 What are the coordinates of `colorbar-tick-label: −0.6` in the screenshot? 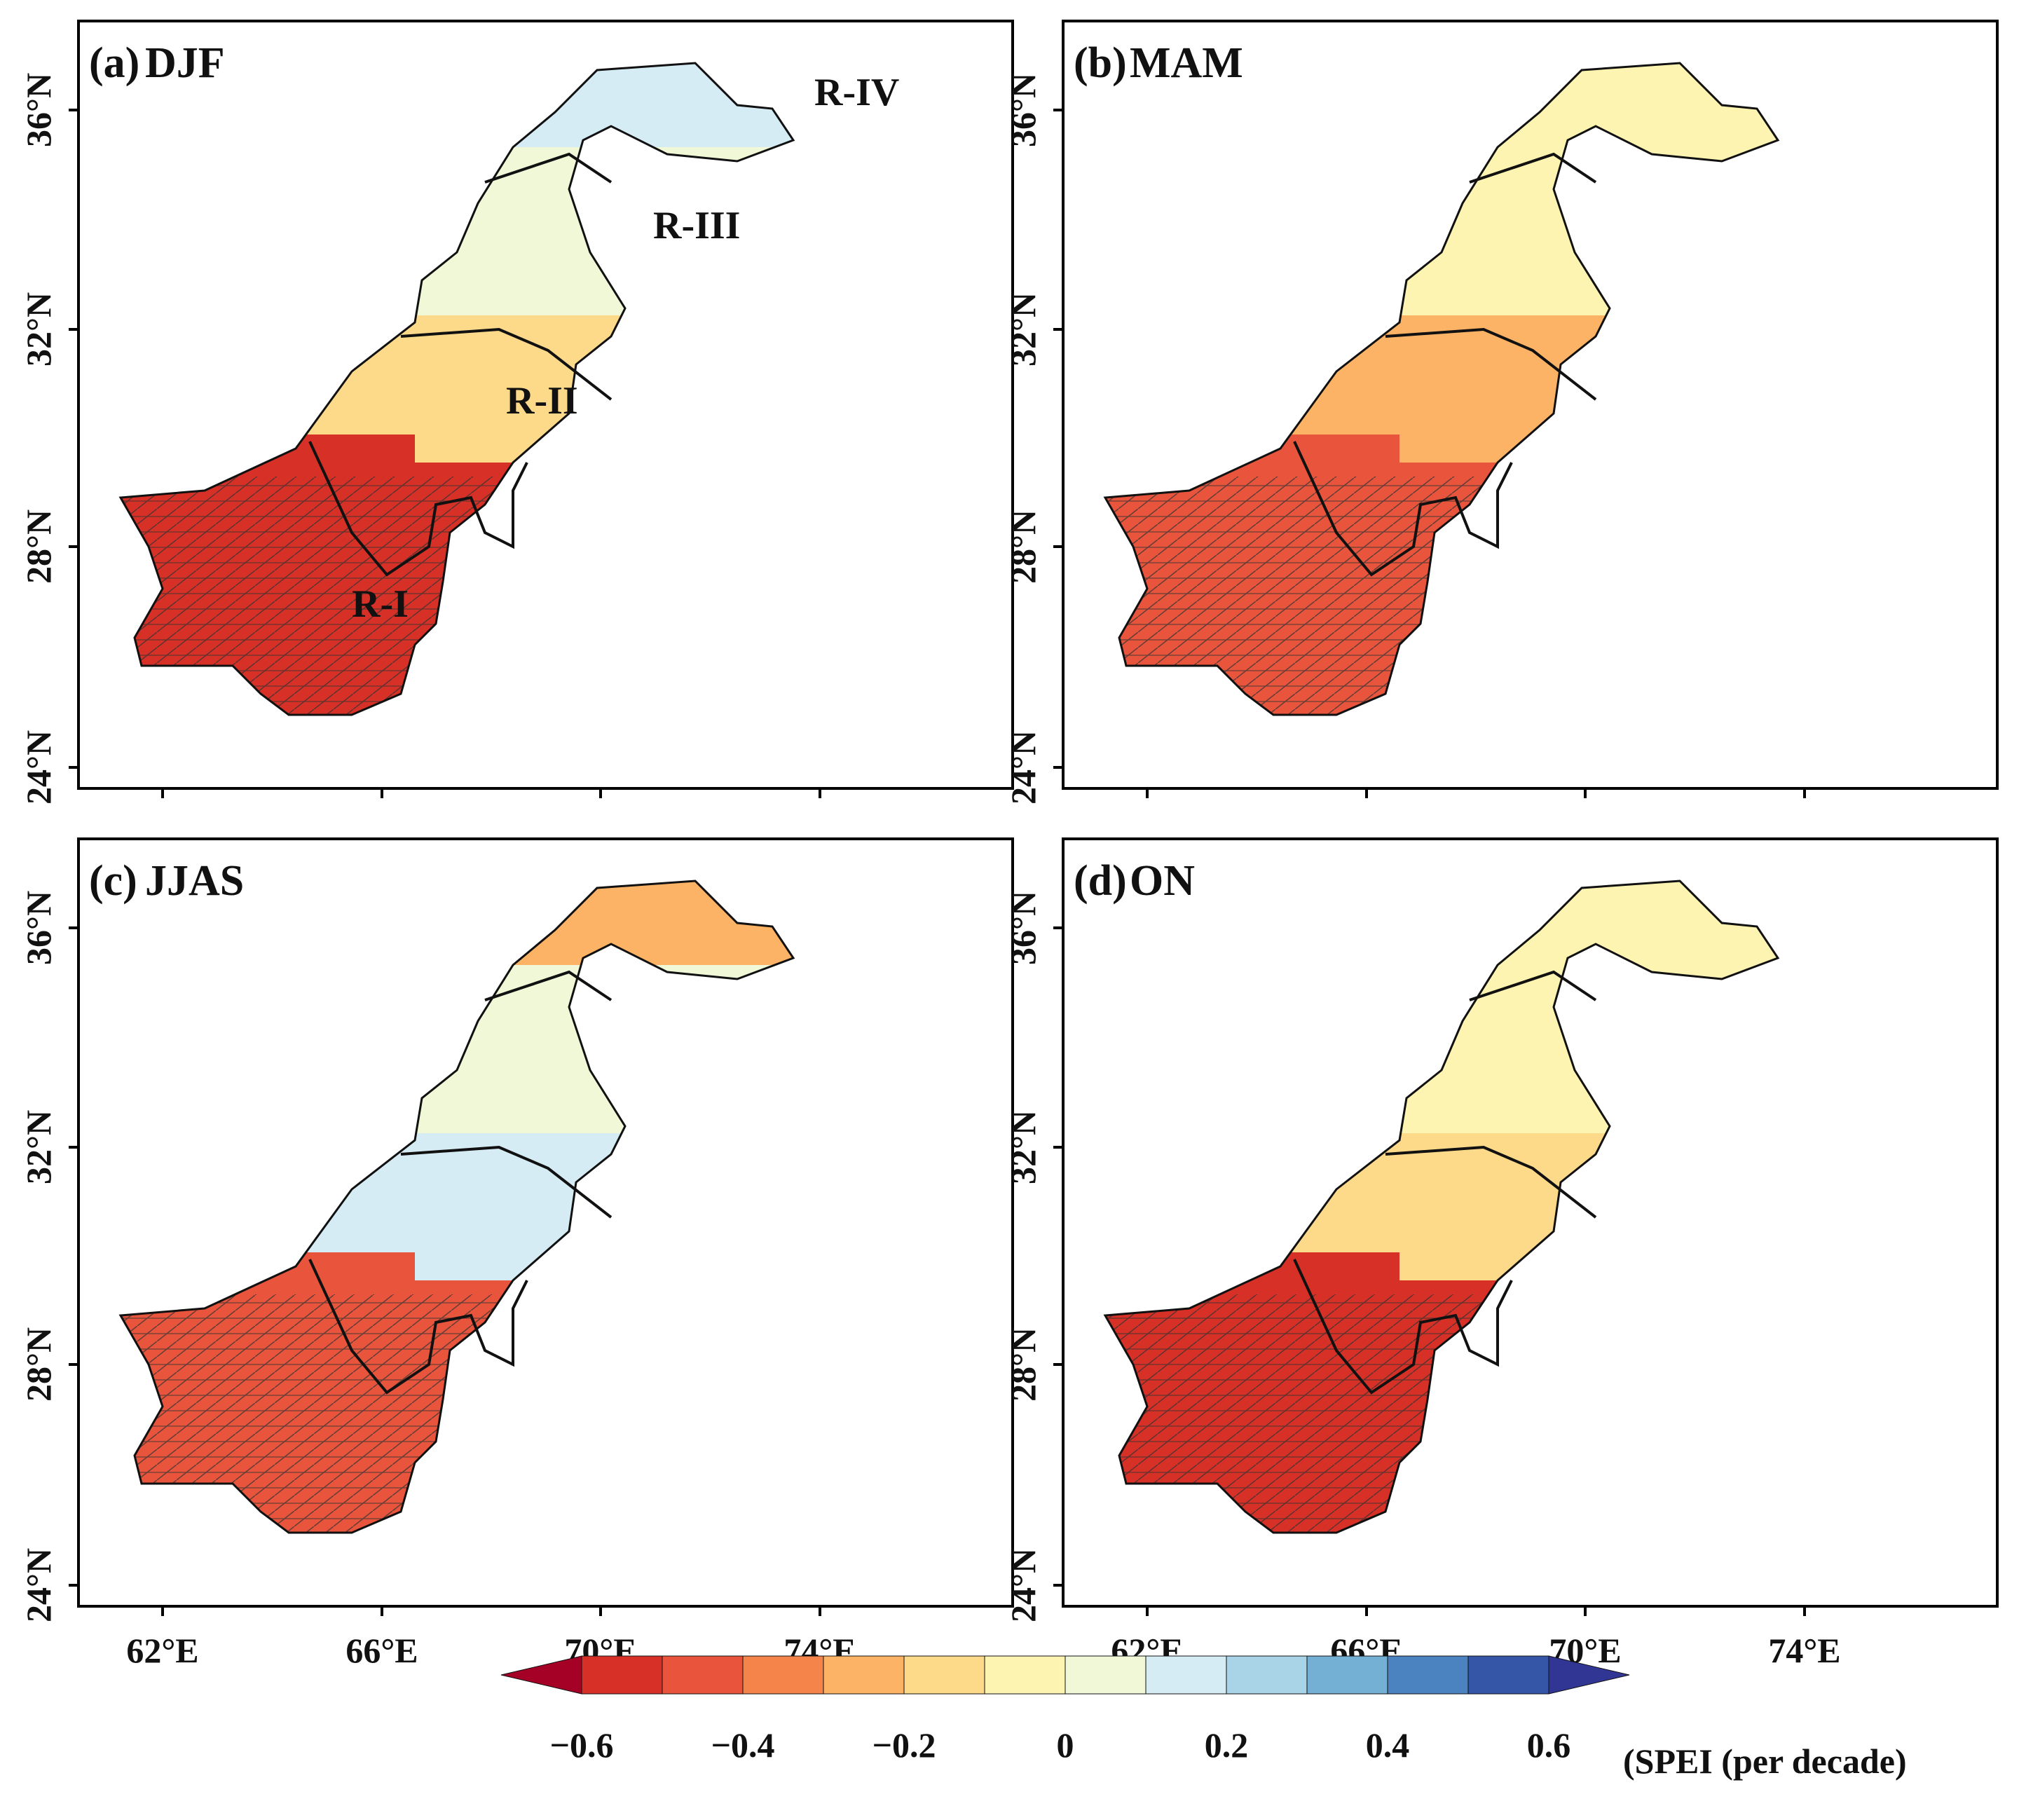 It's located at (582, 1745).